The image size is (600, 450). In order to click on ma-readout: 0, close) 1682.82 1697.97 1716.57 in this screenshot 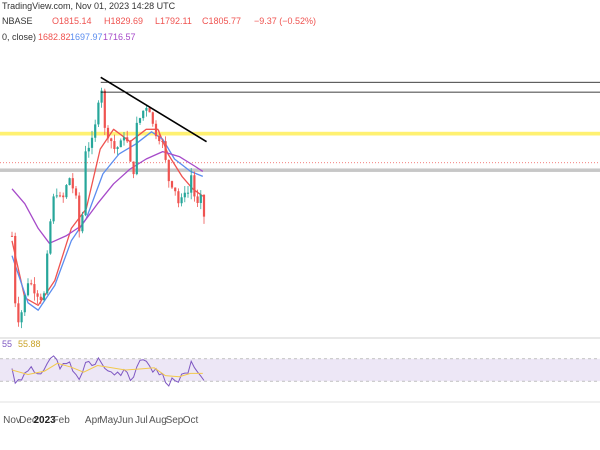, I will do `click(69, 37)`.